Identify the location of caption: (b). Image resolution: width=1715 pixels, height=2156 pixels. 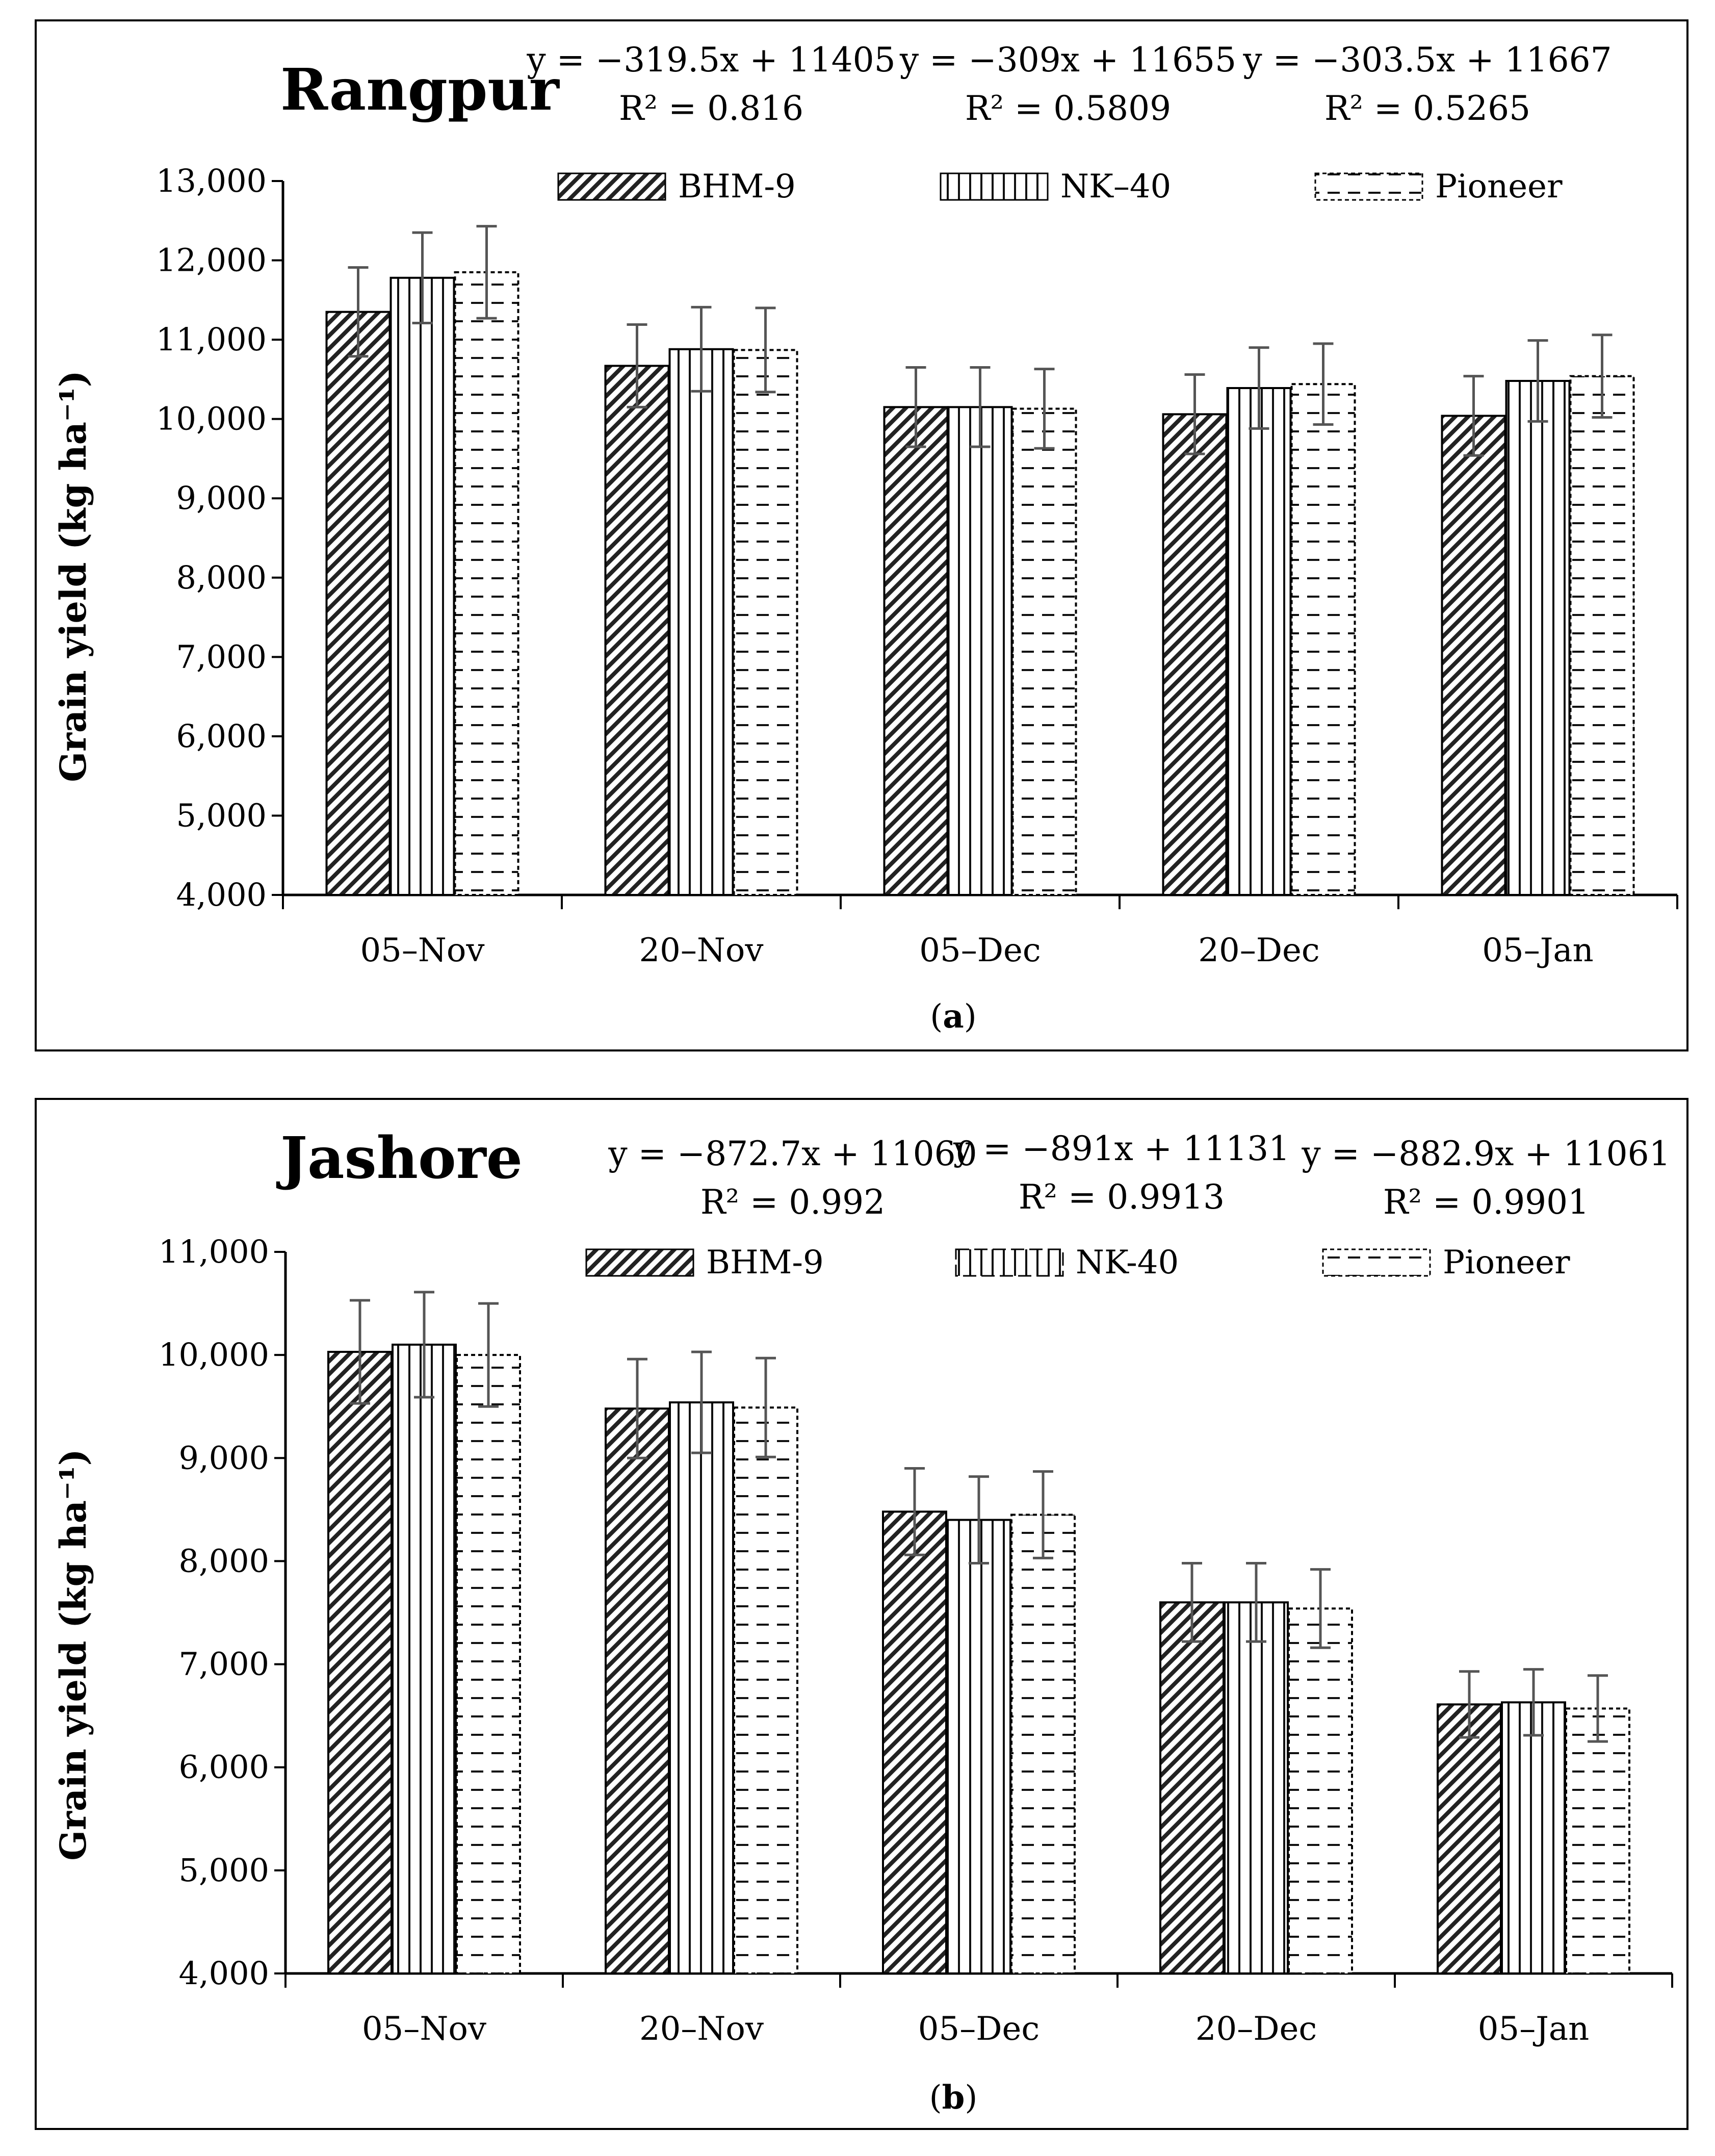
(954, 2098).